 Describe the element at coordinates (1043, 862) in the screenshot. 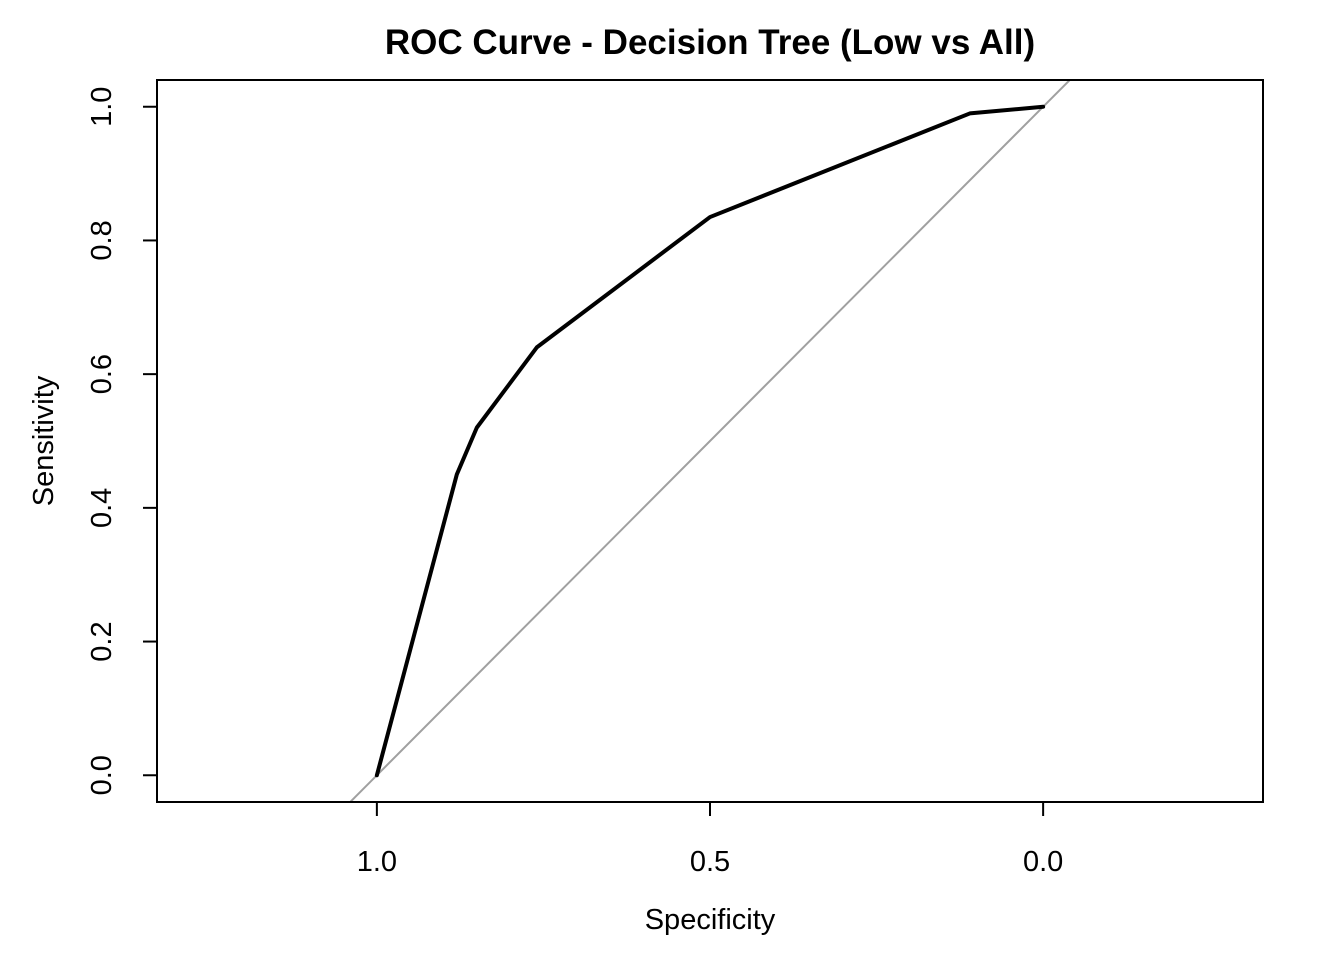

I see `x-tick-label: 0.0` at that location.